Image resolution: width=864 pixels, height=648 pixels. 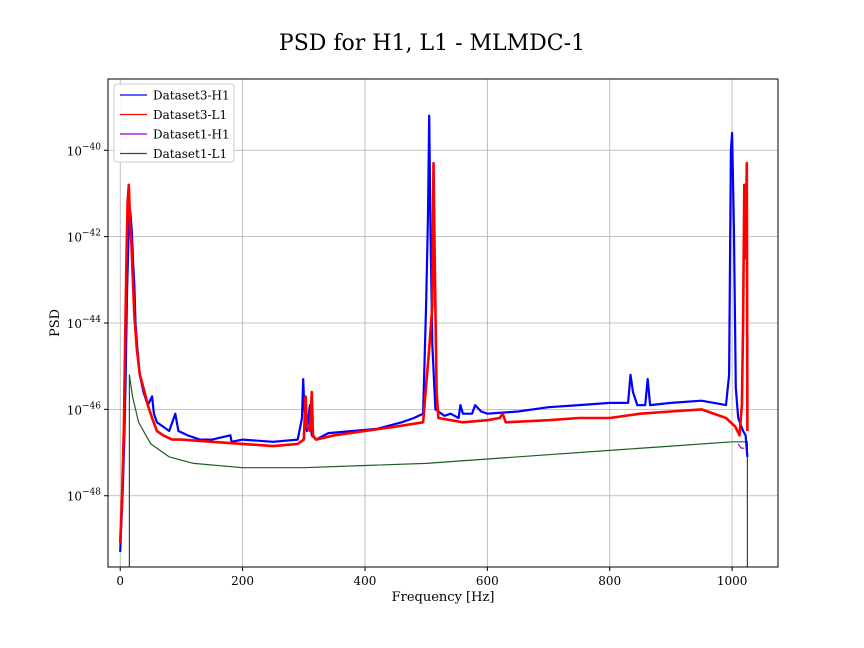 I want to click on legend-box, so click(x=174, y=123).